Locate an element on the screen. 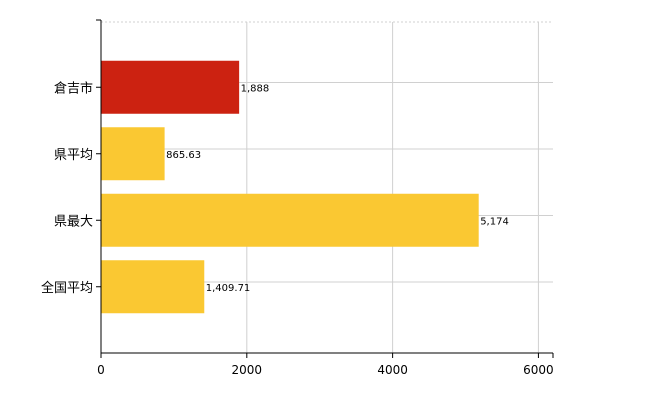 The height and width of the screenshot is (400, 650). data-label-2: 865.63 is located at coordinates (183, 155).